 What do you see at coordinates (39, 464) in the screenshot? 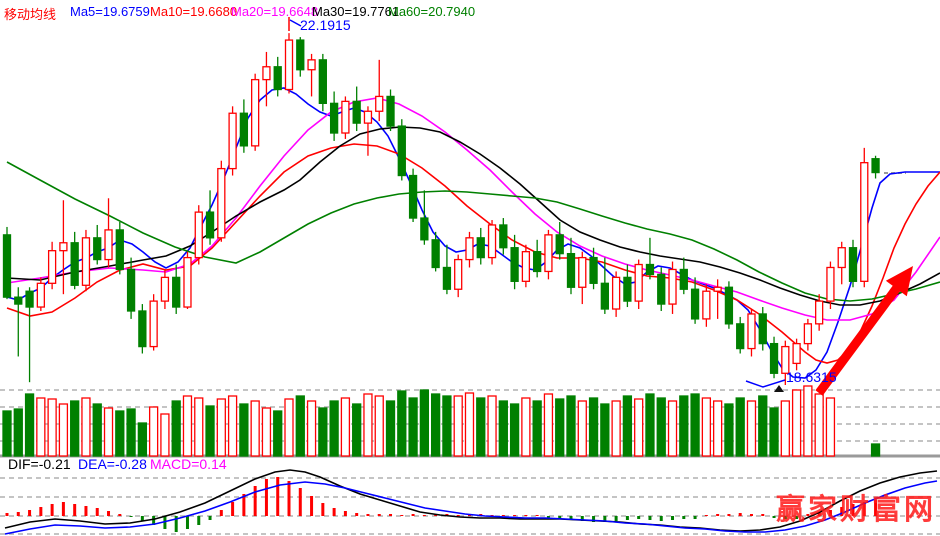
I see `dif-label: DIF=-0.21` at bounding box center [39, 464].